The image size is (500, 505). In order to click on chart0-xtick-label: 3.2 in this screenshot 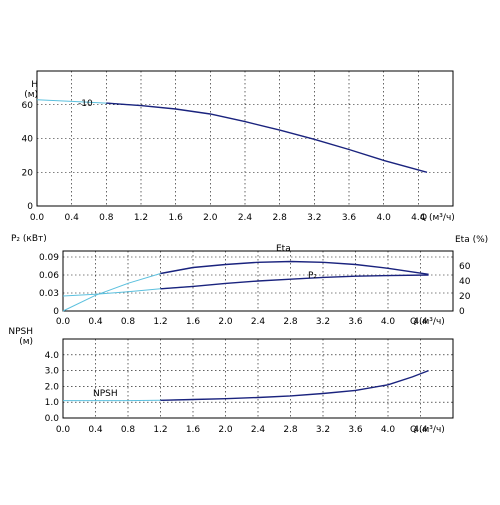, I will do `click(314, 218)`.